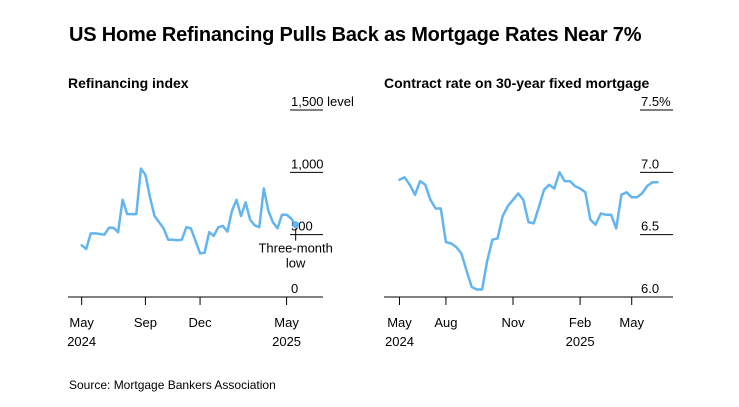 The image size is (739, 407). I want to click on source-note: Source: Mortgage Bankers Association, so click(172, 385).